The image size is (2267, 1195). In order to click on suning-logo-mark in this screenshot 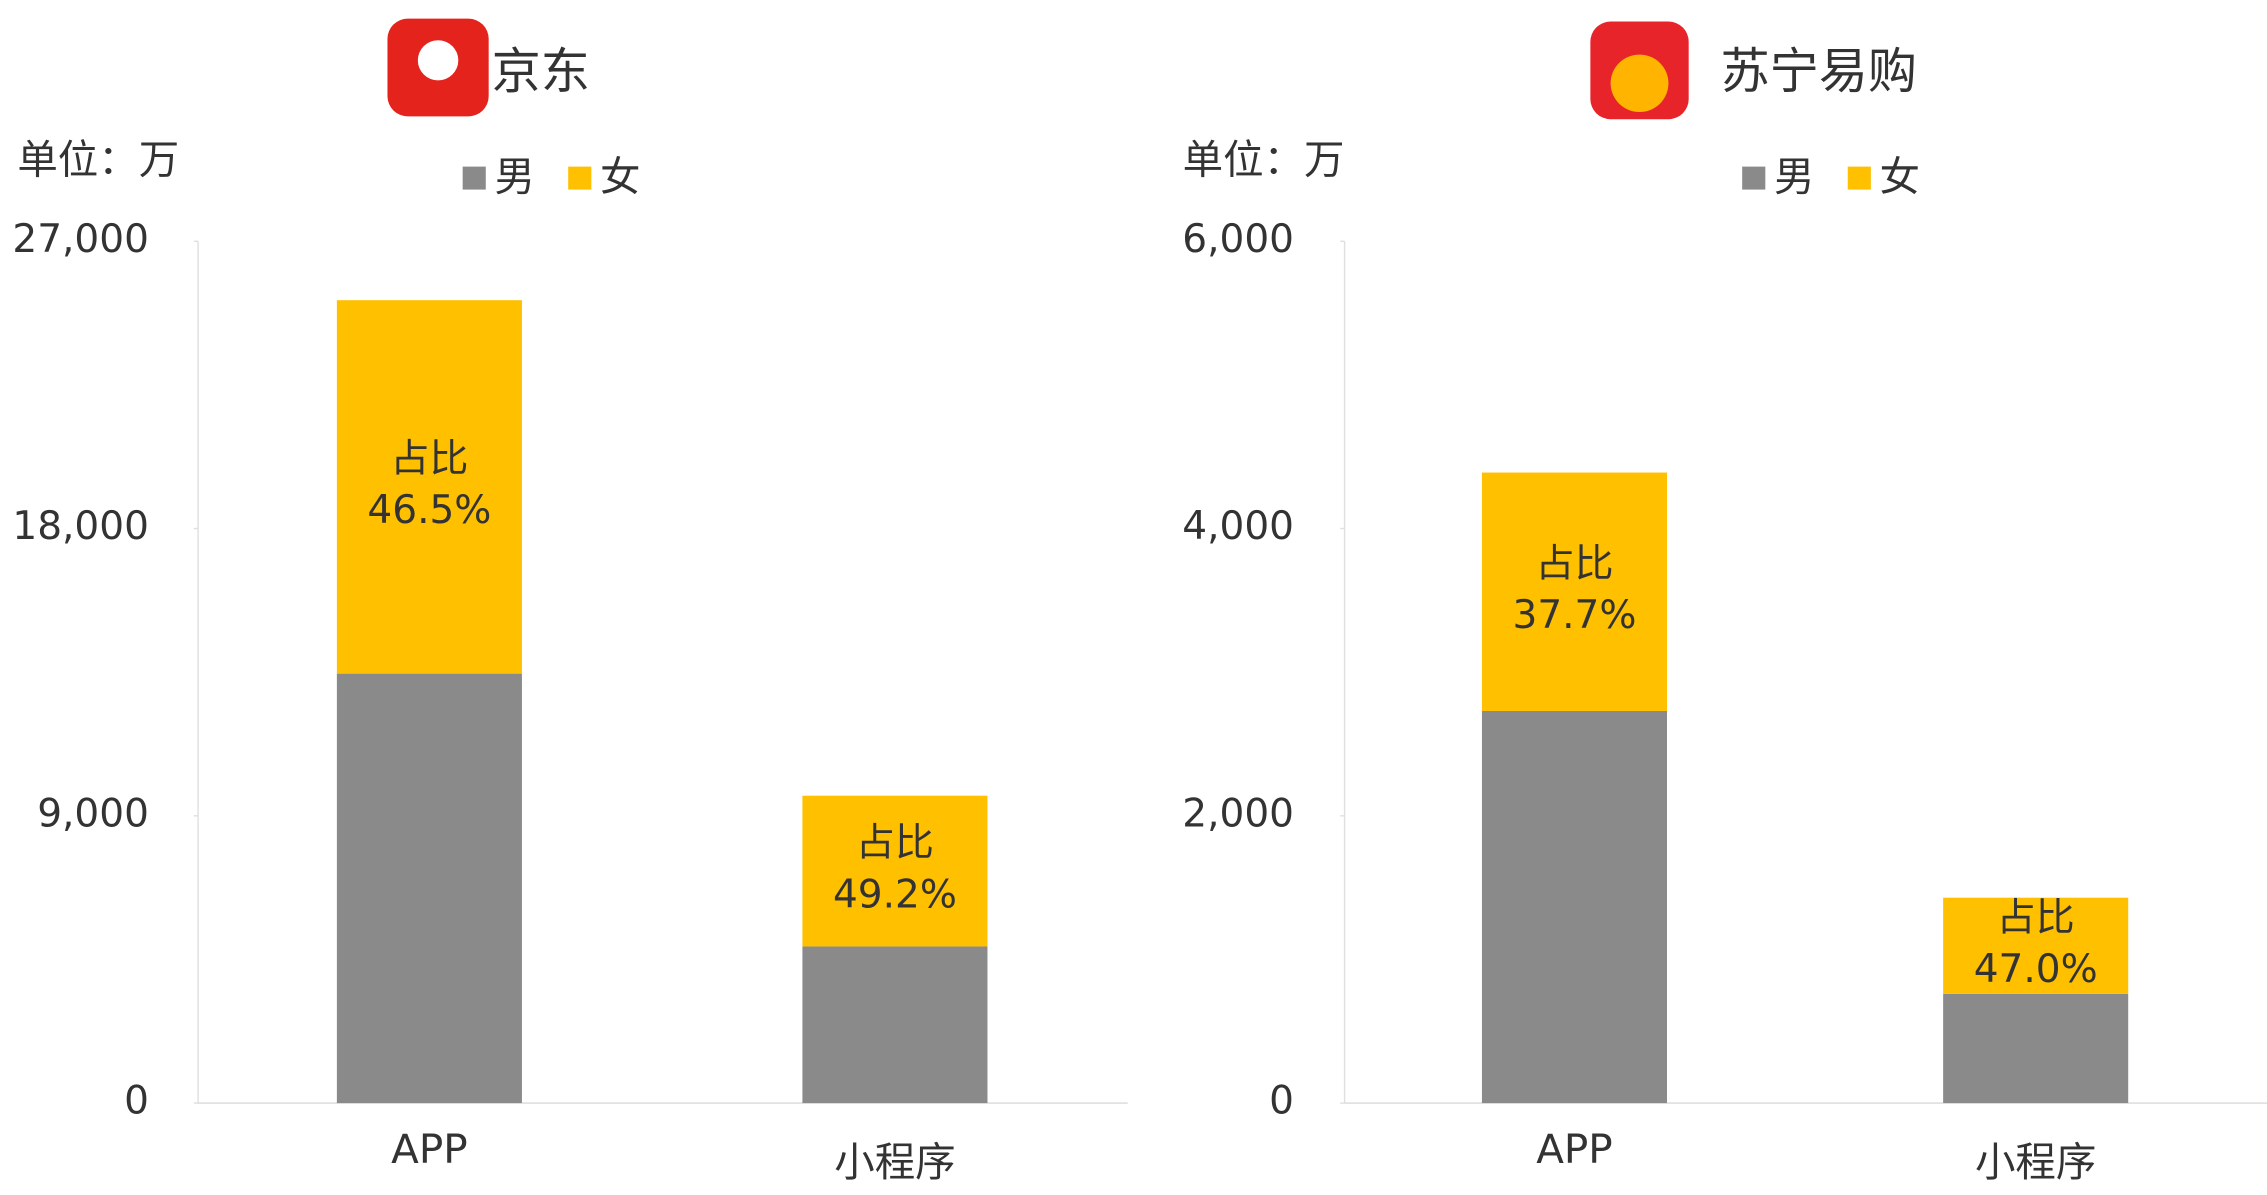, I will do `click(1639, 83)`.